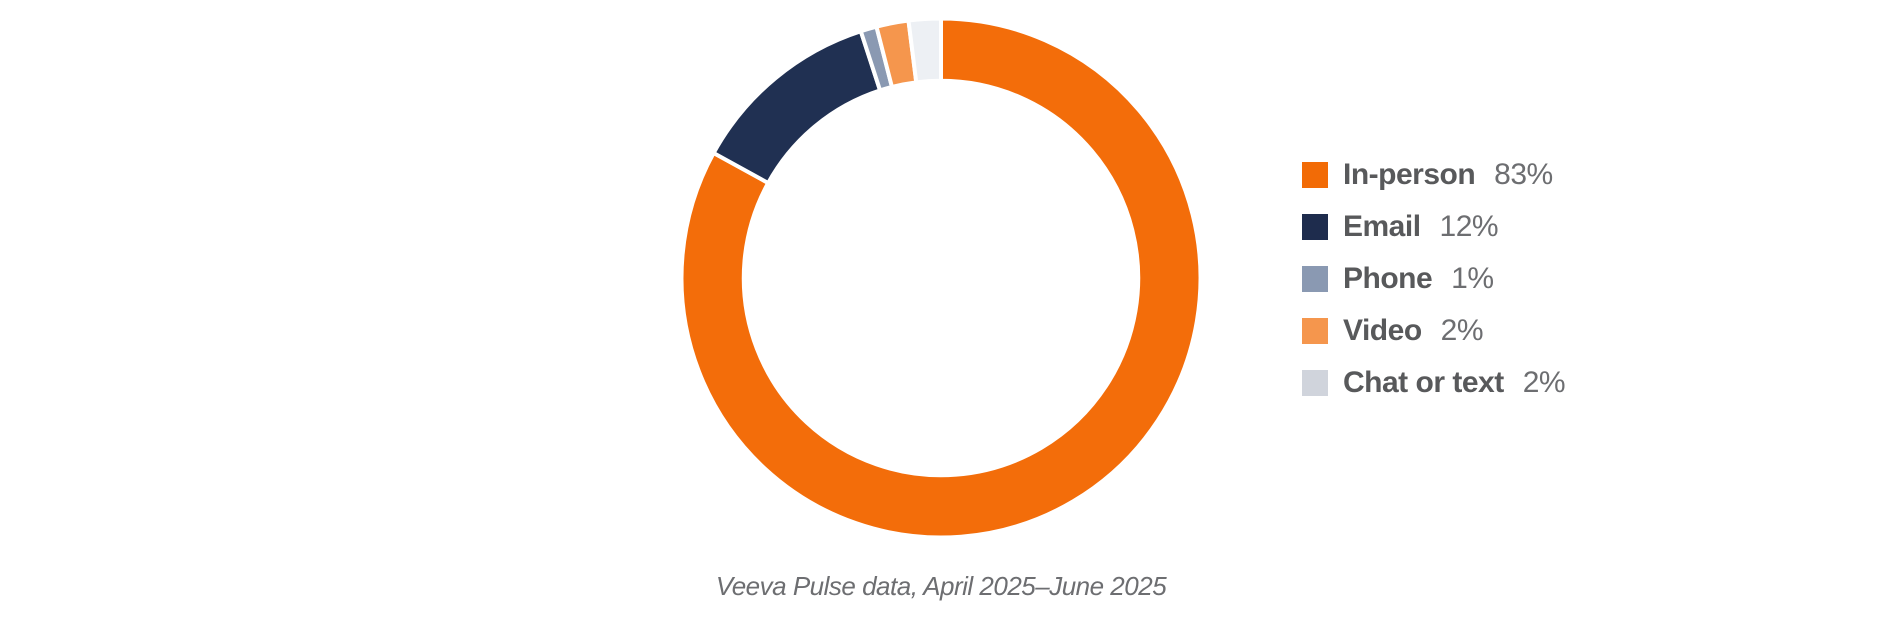  What do you see at coordinates (1433, 226) in the screenshot?
I see `legend-item-email: Email 12%` at bounding box center [1433, 226].